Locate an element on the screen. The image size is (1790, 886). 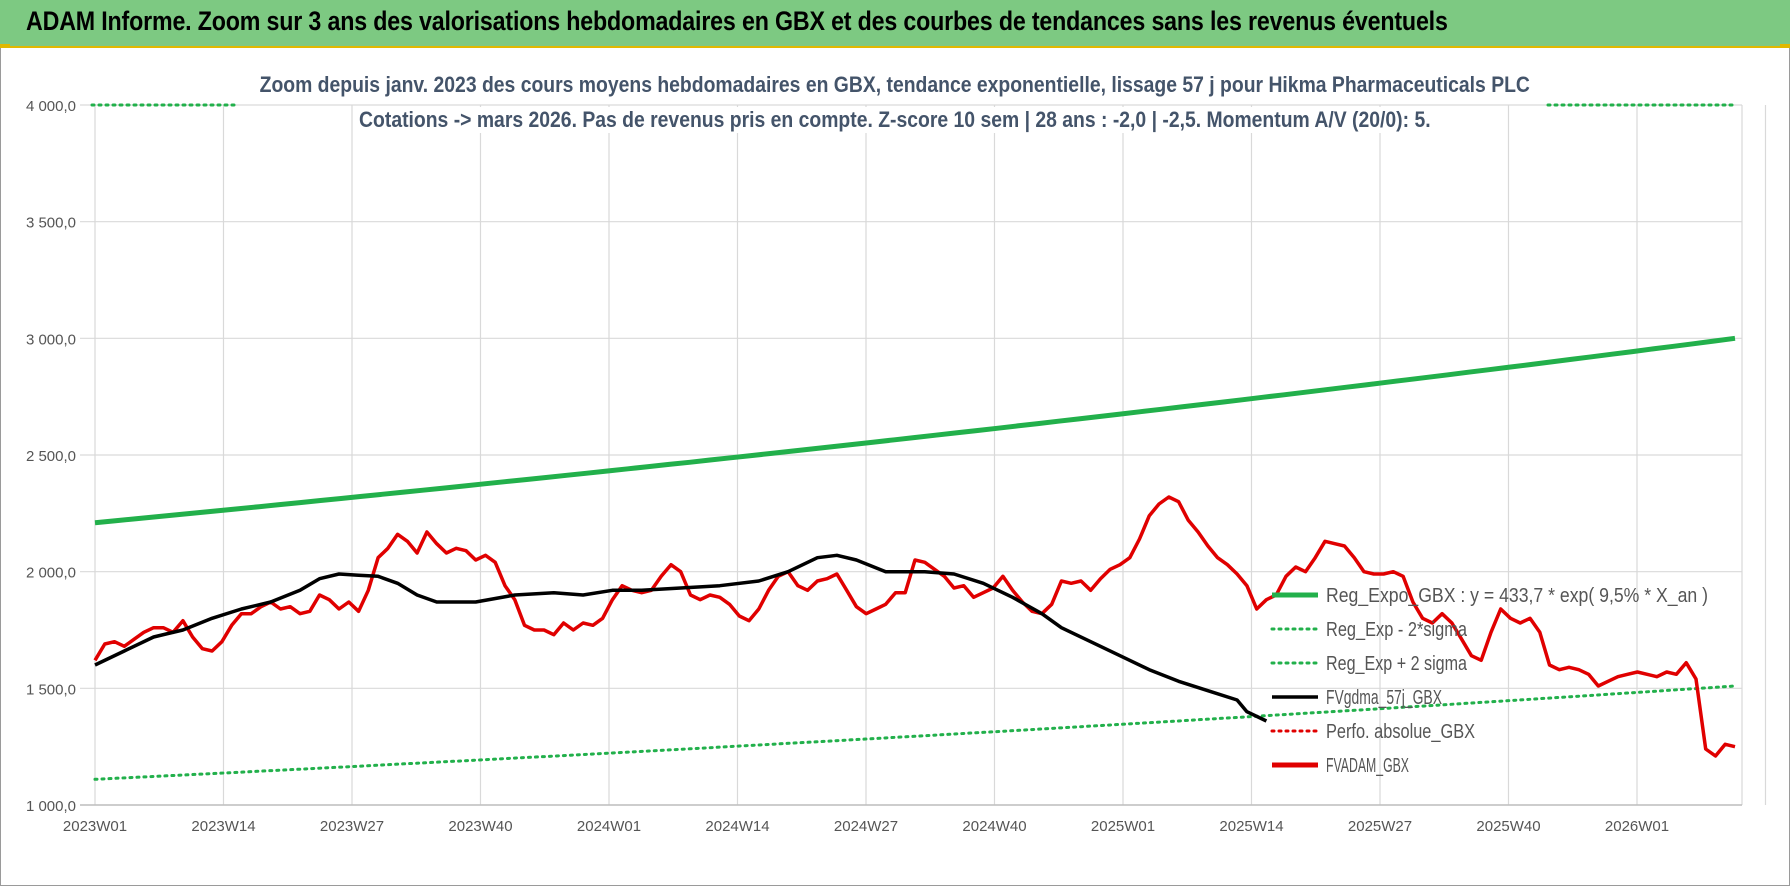
legend-label: FVADAM_GBX is located at coordinates (1367, 766).